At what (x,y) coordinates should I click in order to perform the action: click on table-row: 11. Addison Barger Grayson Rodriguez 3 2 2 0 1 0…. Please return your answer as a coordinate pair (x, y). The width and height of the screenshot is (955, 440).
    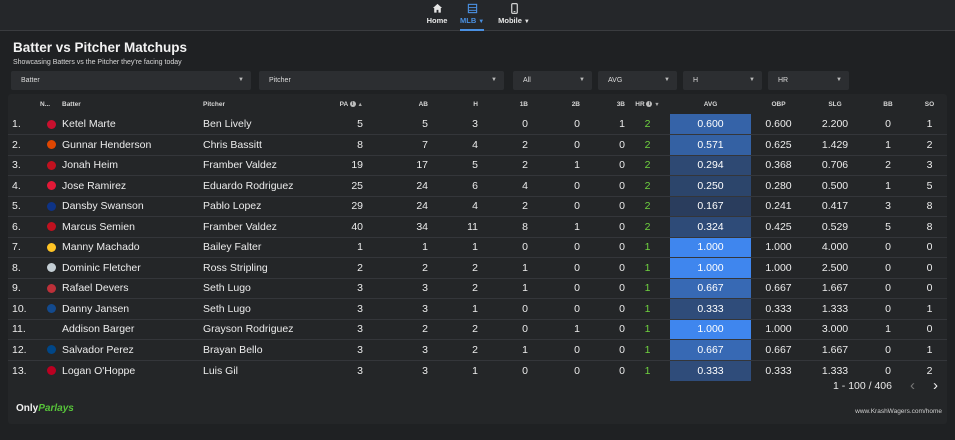
    Looking at the image, I should click on (477, 329).